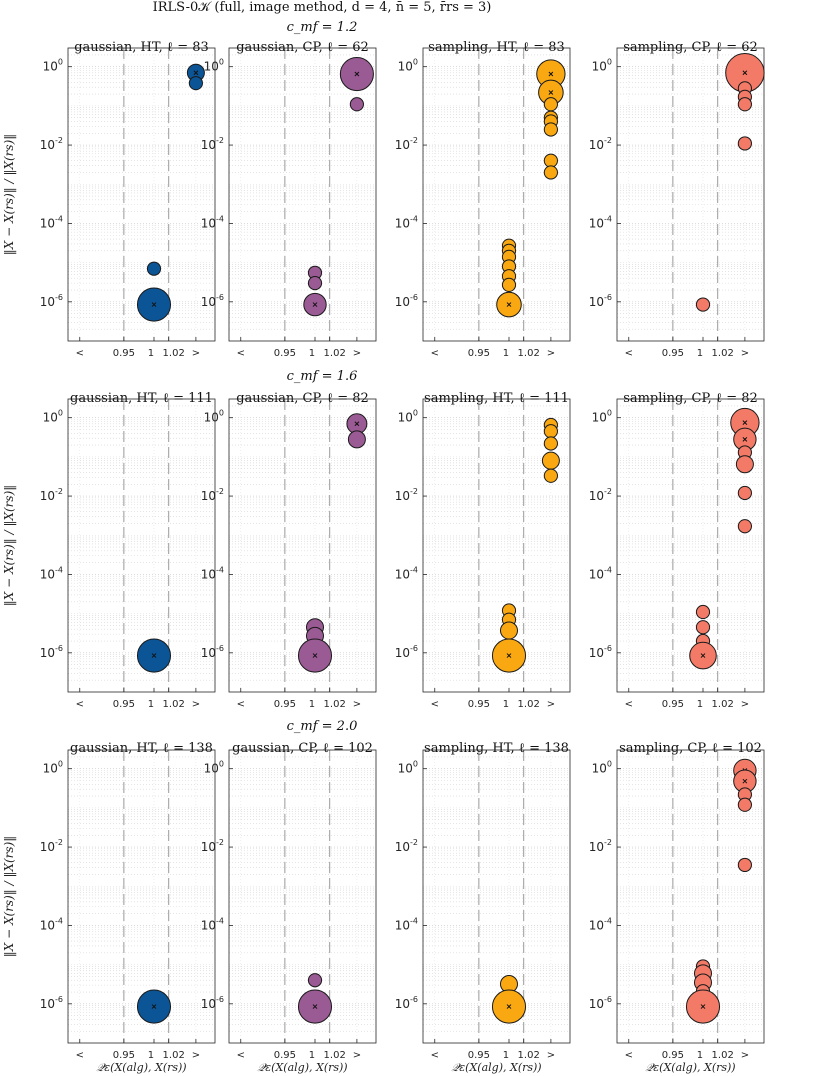  Describe the element at coordinates (141, 47) in the screenshot. I see `panel-title: gaussian, HT, ℓ = 83` at that location.